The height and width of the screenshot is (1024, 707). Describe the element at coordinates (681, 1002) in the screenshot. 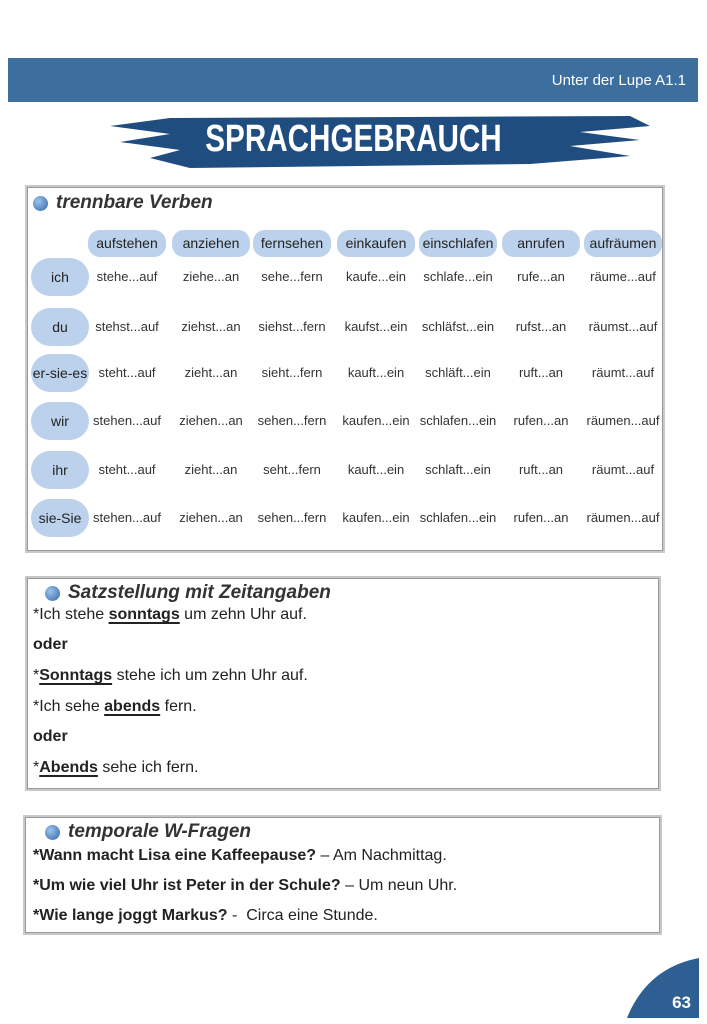

I see `page-number: 63` at that location.